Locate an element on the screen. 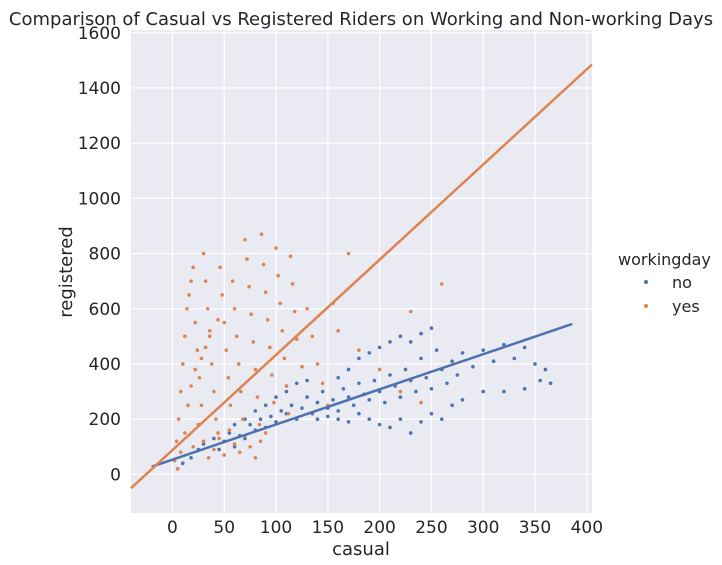 The height and width of the screenshot is (565, 722). legend-marker-no is located at coordinates (646, 282).